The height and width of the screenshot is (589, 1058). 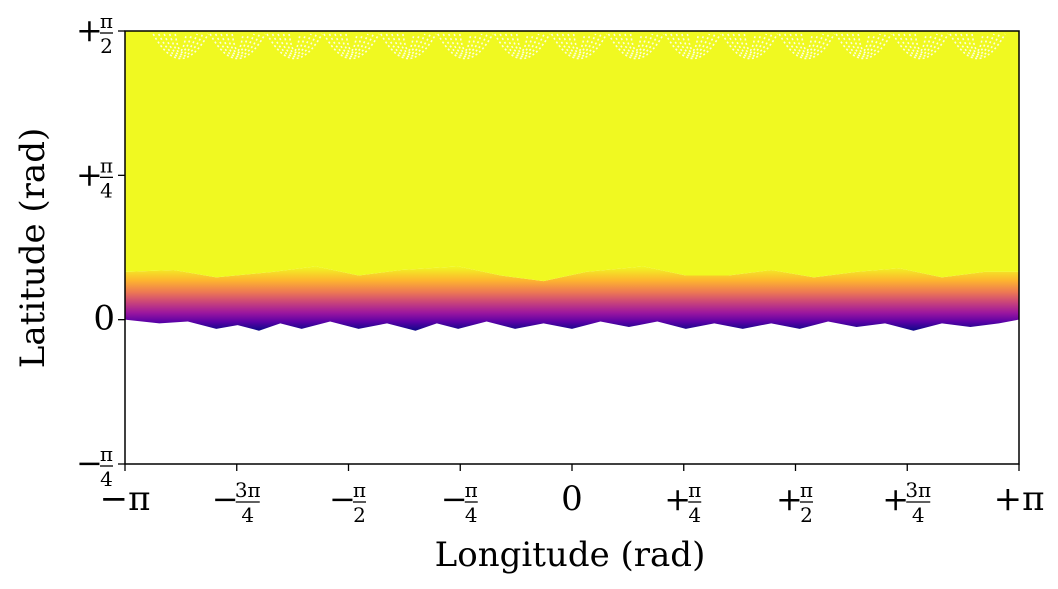 I want to click on tick-label: −π/4−π4, so click(x=94, y=466).